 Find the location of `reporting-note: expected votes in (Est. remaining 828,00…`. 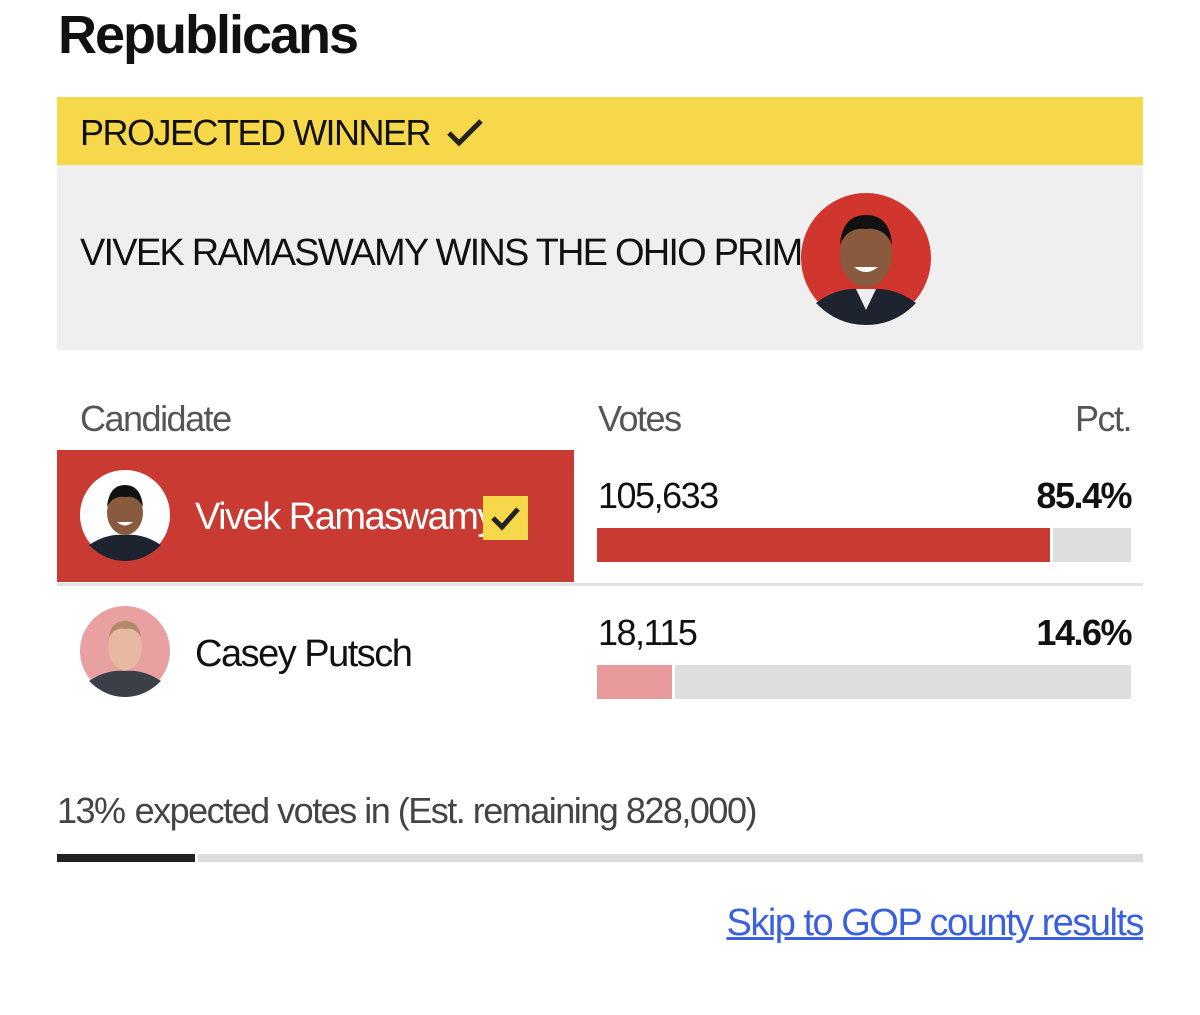

reporting-note: expected votes in (Est. remaining 828,00… is located at coordinates (446, 810).